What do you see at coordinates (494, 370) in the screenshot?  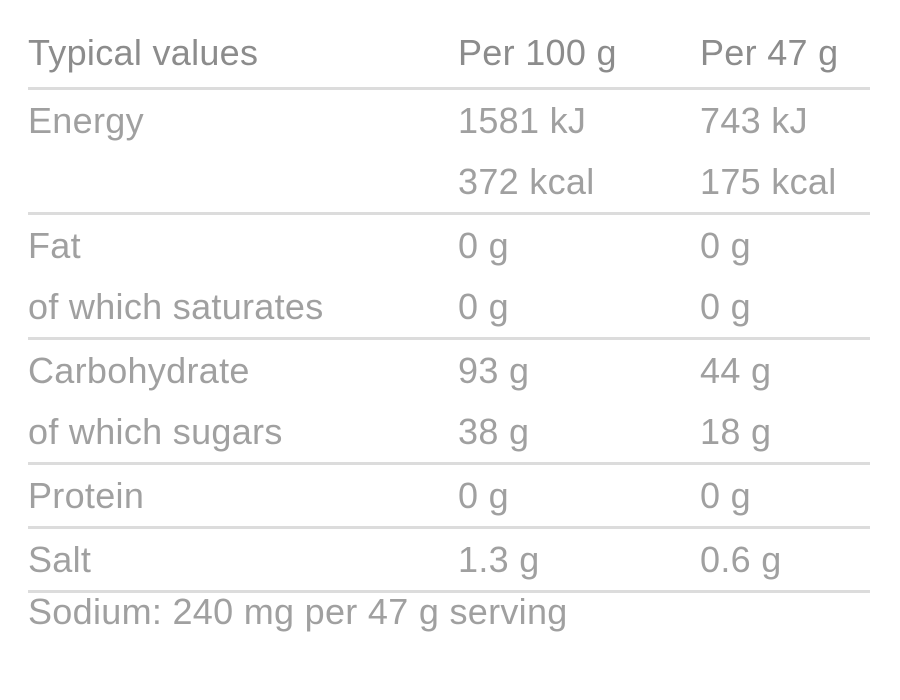 I see `per-100g-value: 93 g` at bounding box center [494, 370].